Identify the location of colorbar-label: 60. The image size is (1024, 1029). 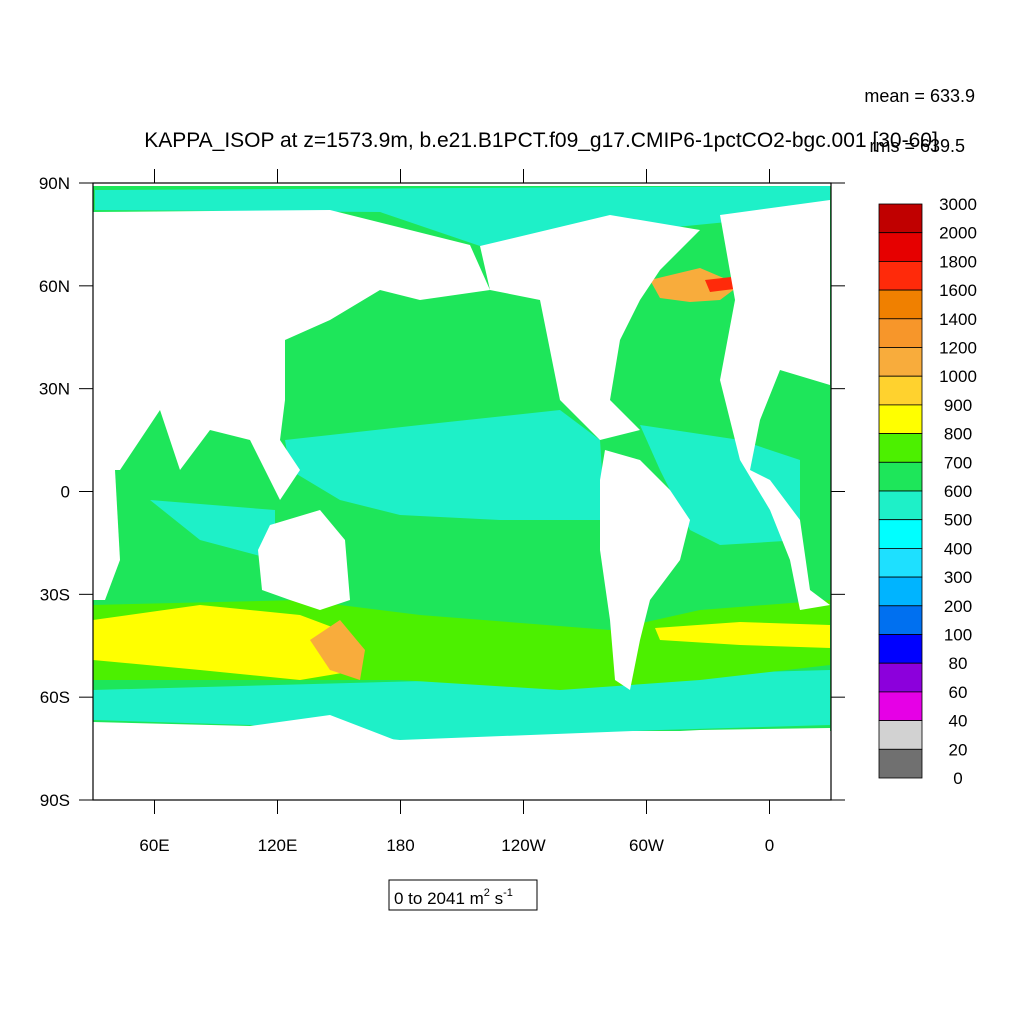
(958, 692).